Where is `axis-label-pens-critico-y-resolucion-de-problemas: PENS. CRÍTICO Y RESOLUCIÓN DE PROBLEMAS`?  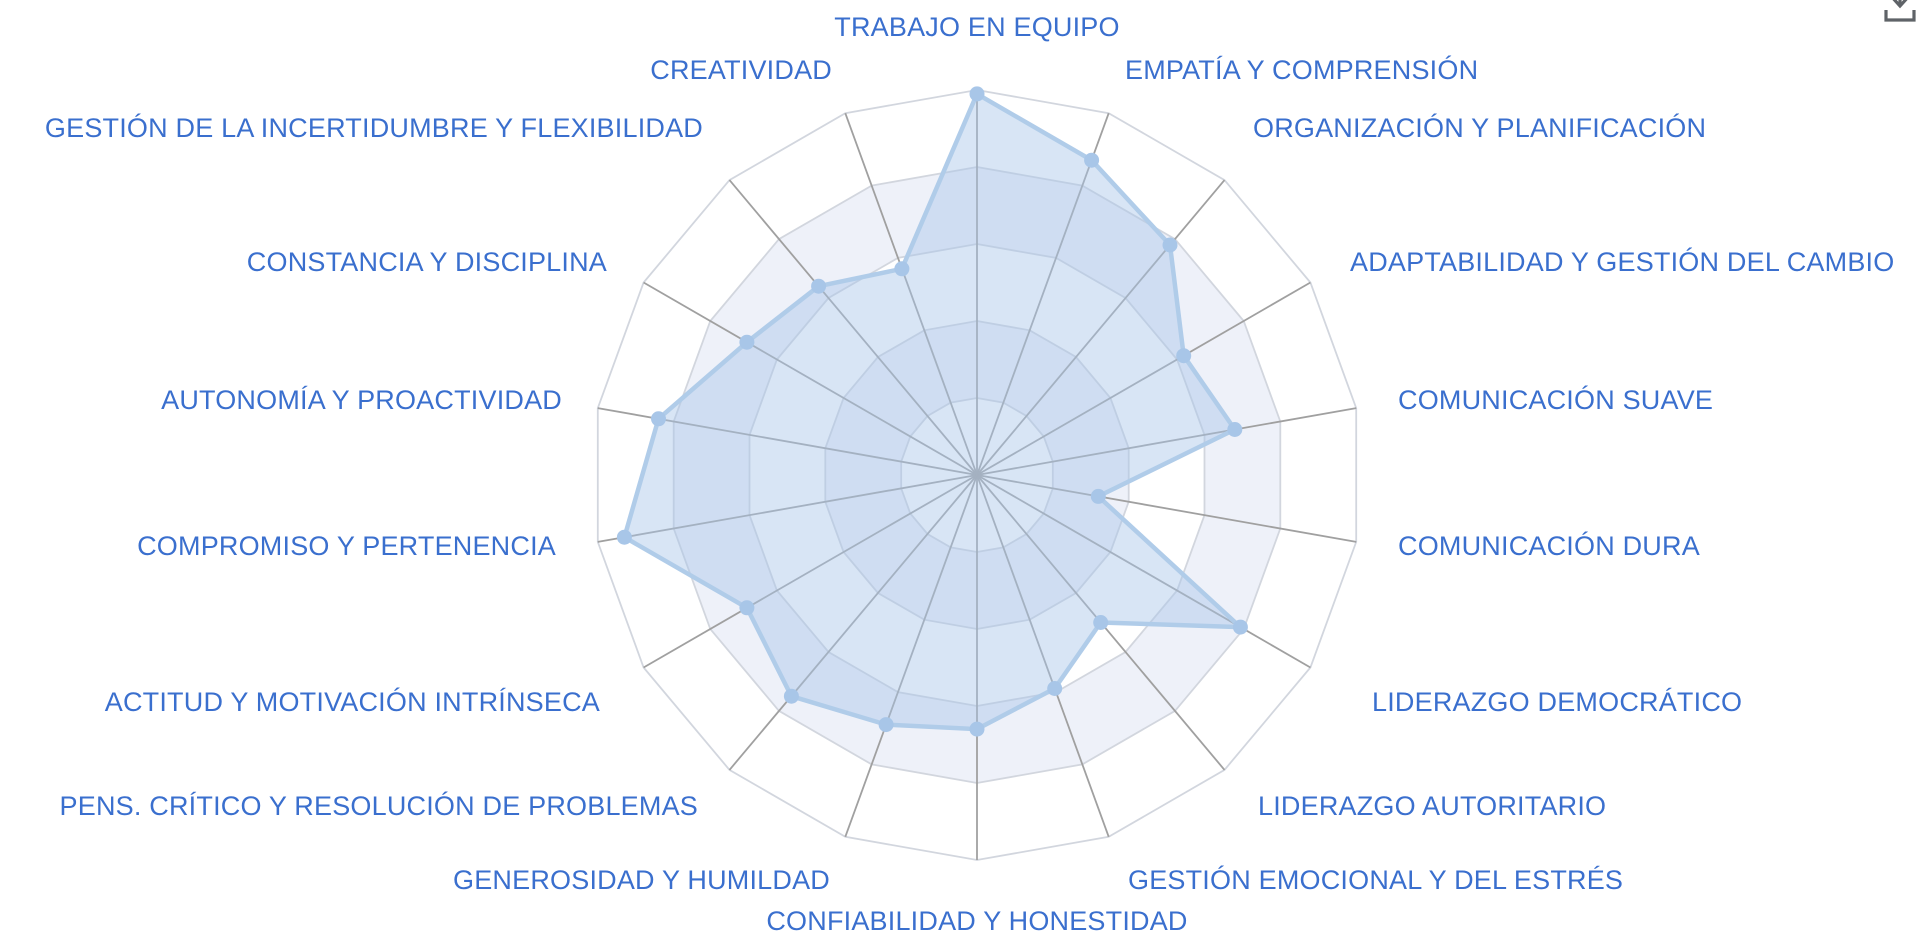
axis-label-pens-critico-y-resolucion-de-problemas: PENS. CRÍTICO Y RESOLUCIÓN DE PROBLEMAS is located at coordinates (379, 805).